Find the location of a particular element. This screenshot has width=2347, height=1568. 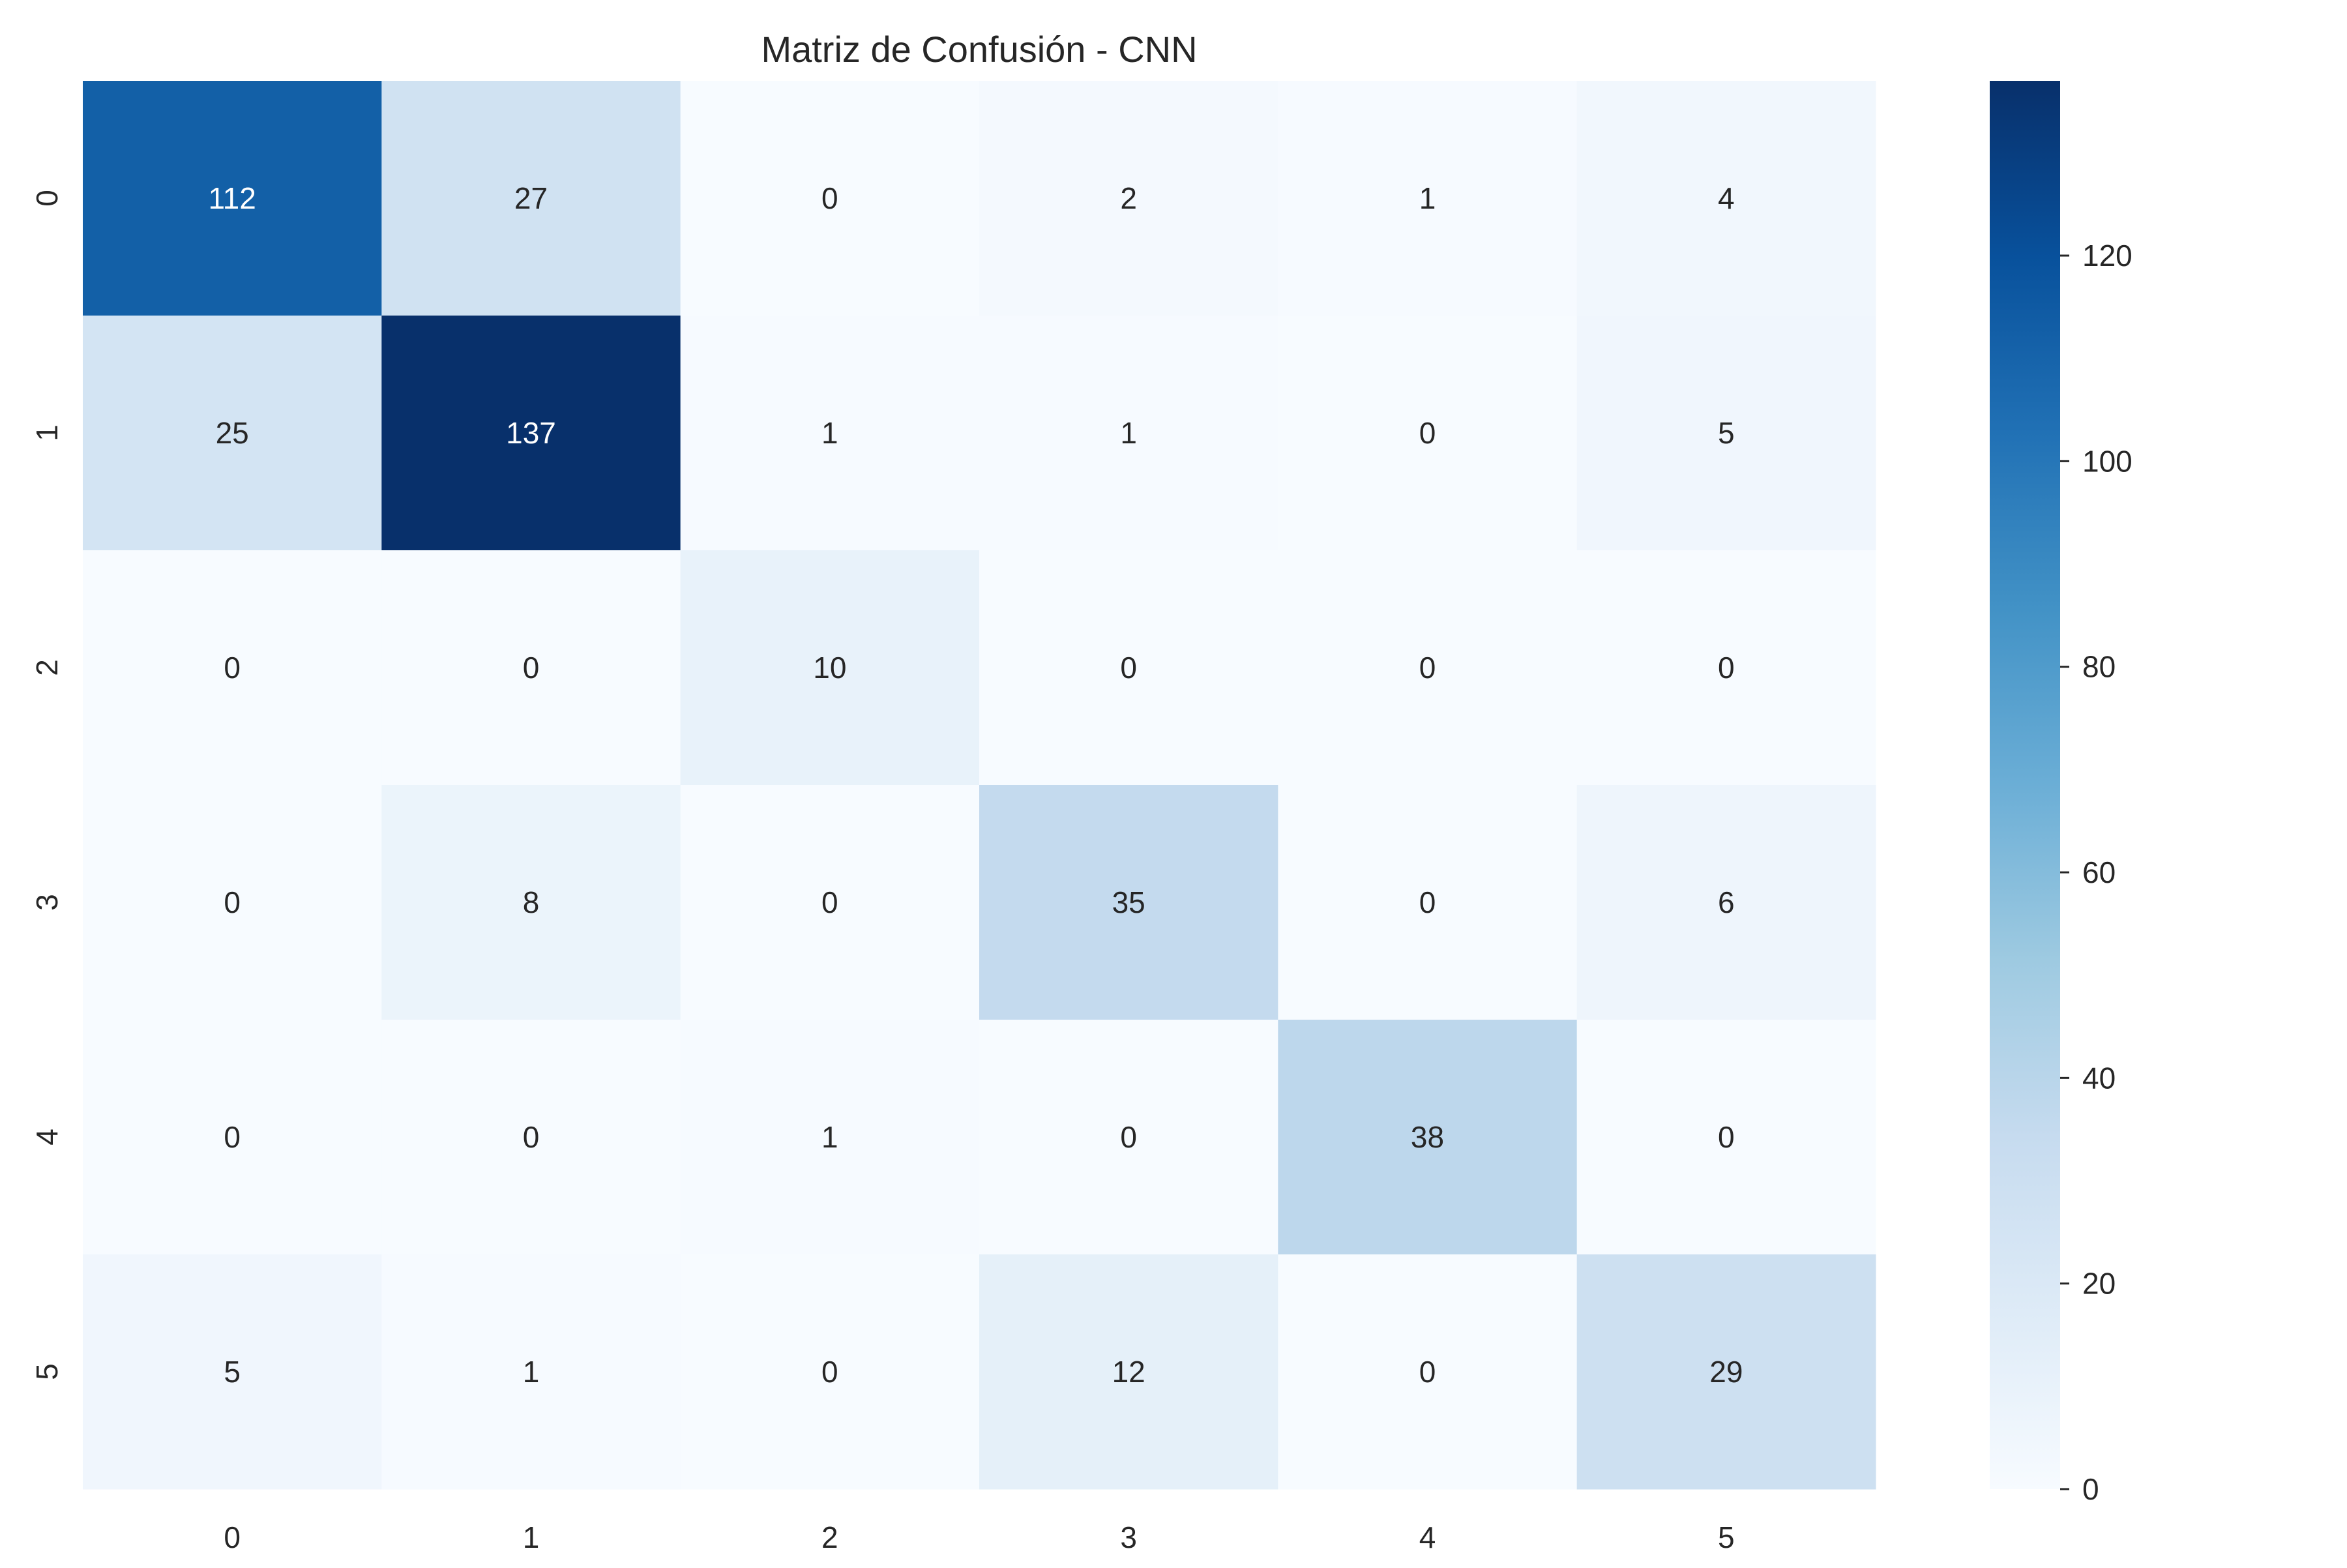

cell-value-label: 25 is located at coordinates (232, 433).